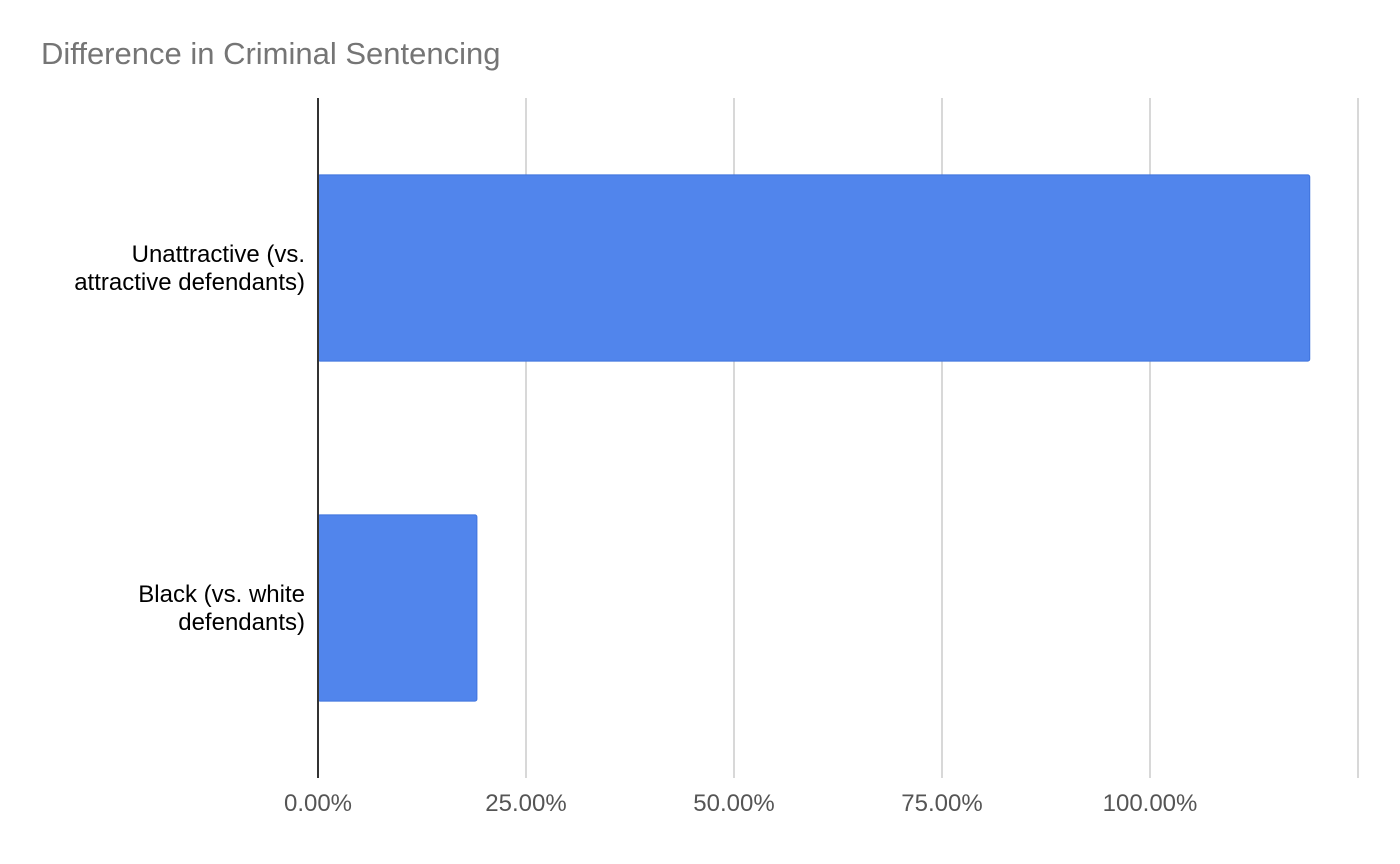 The width and height of the screenshot is (1400, 864). What do you see at coordinates (318, 803) in the screenshot?
I see `x-tick-label-0: 0.00%` at bounding box center [318, 803].